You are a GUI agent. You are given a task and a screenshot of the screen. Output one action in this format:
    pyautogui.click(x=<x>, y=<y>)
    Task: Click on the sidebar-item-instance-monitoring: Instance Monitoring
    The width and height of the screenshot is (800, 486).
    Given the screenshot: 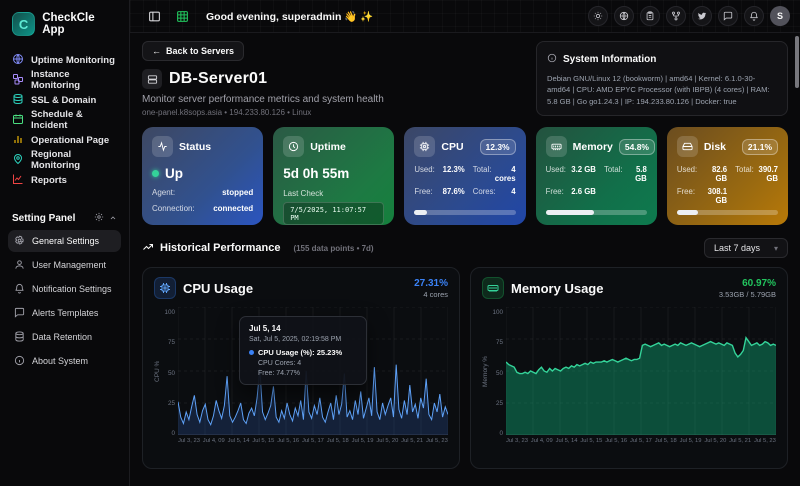 What is the action you would take?
    pyautogui.click(x=64, y=80)
    